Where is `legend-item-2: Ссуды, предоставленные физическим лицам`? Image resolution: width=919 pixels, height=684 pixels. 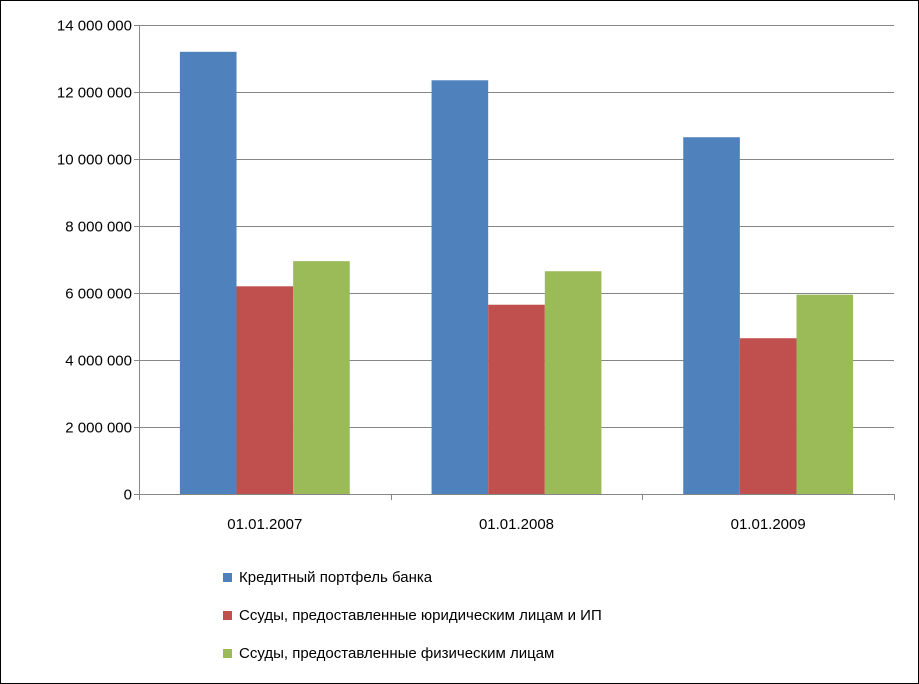
legend-item-2: Ссуды, предоставленные физическим лицам is located at coordinates (412, 653).